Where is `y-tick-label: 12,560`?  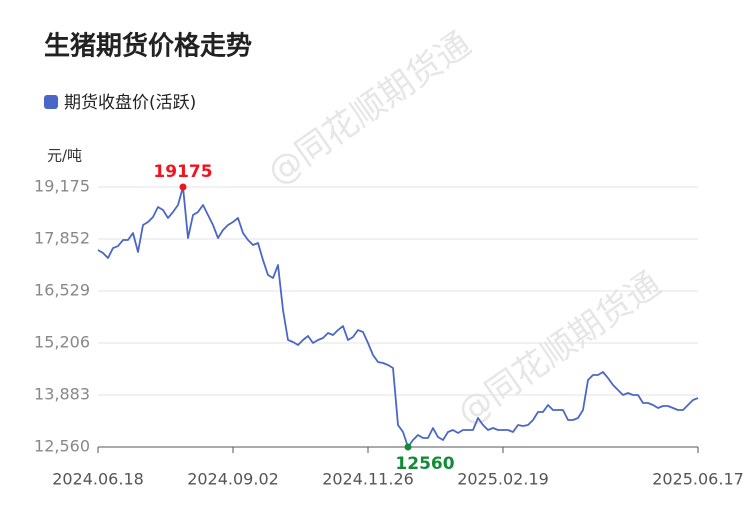
y-tick-label: 12,560 is located at coordinates (62, 446).